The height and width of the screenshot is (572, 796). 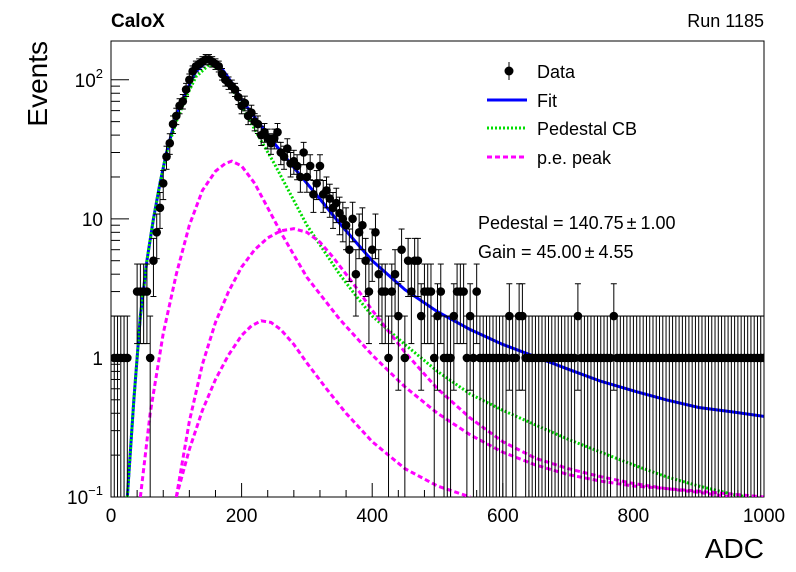 What do you see at coordinates (725, 21) in the screenshot?
I see `run-label: Run 1185` at bounding box center [725, 21].